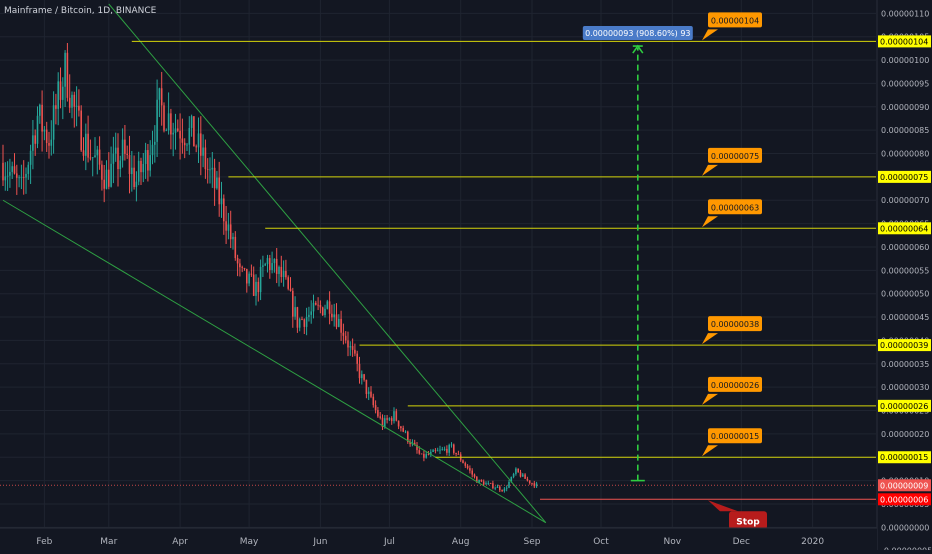 This screenshot has width=932, height=554. Describe the element at coordinates (180, 542) in the screenshot. I see `time-axis-tick-label: Apr` at that location.